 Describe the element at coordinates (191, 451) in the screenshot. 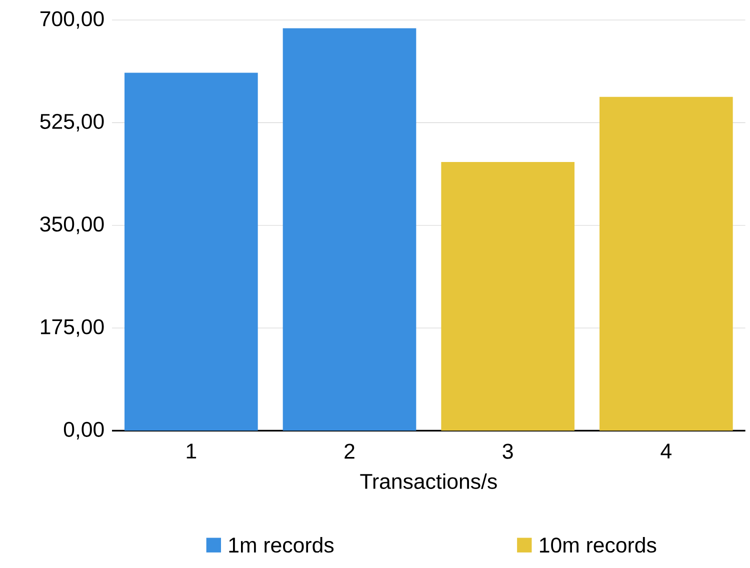

I see `x-tick-label: 1` at that location.